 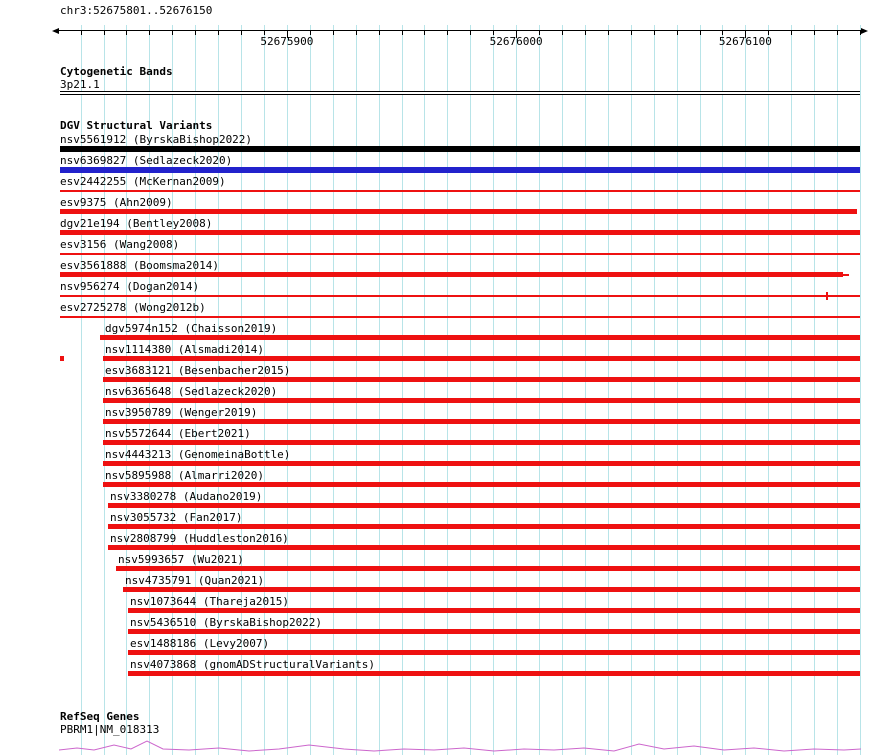 I want to click on variant-label: esv3561888 (Boomsma2014), so click(x=139, y=265).